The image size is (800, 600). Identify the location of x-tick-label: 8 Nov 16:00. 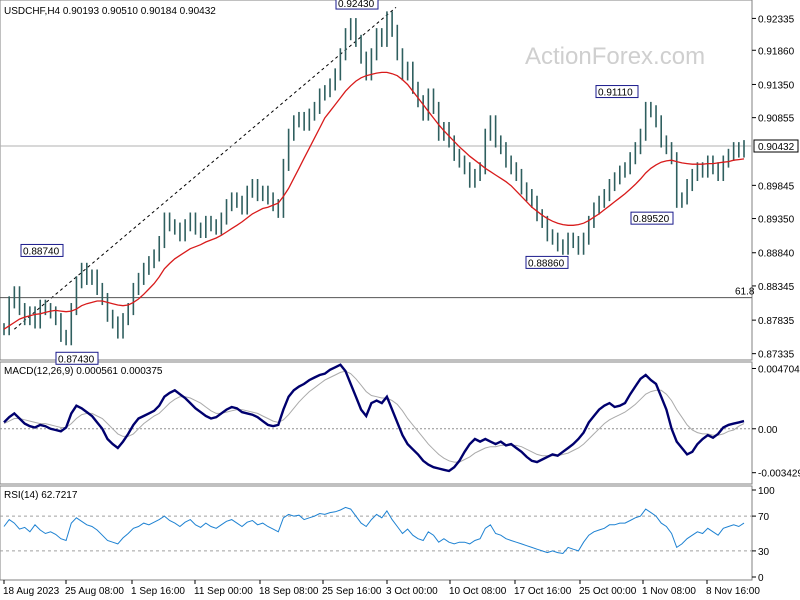
(733, 591).